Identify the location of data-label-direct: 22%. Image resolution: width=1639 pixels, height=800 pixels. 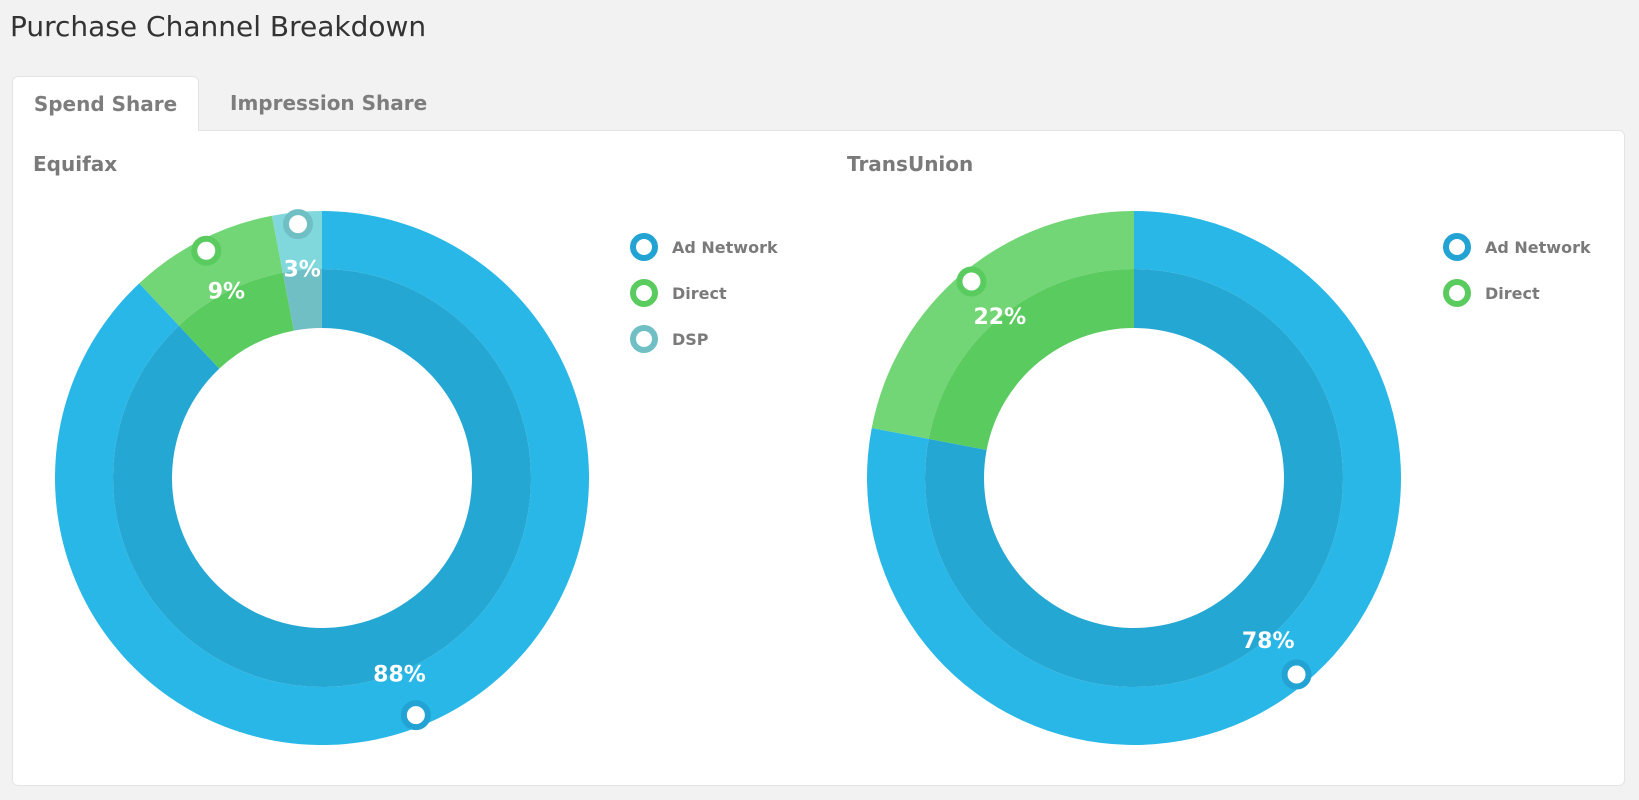
(999, 317).